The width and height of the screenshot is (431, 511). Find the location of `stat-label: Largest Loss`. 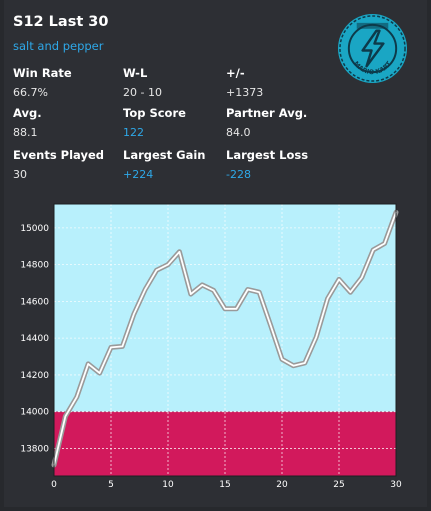

stat-label: Largest Loss is located at coordinates (267, 155).